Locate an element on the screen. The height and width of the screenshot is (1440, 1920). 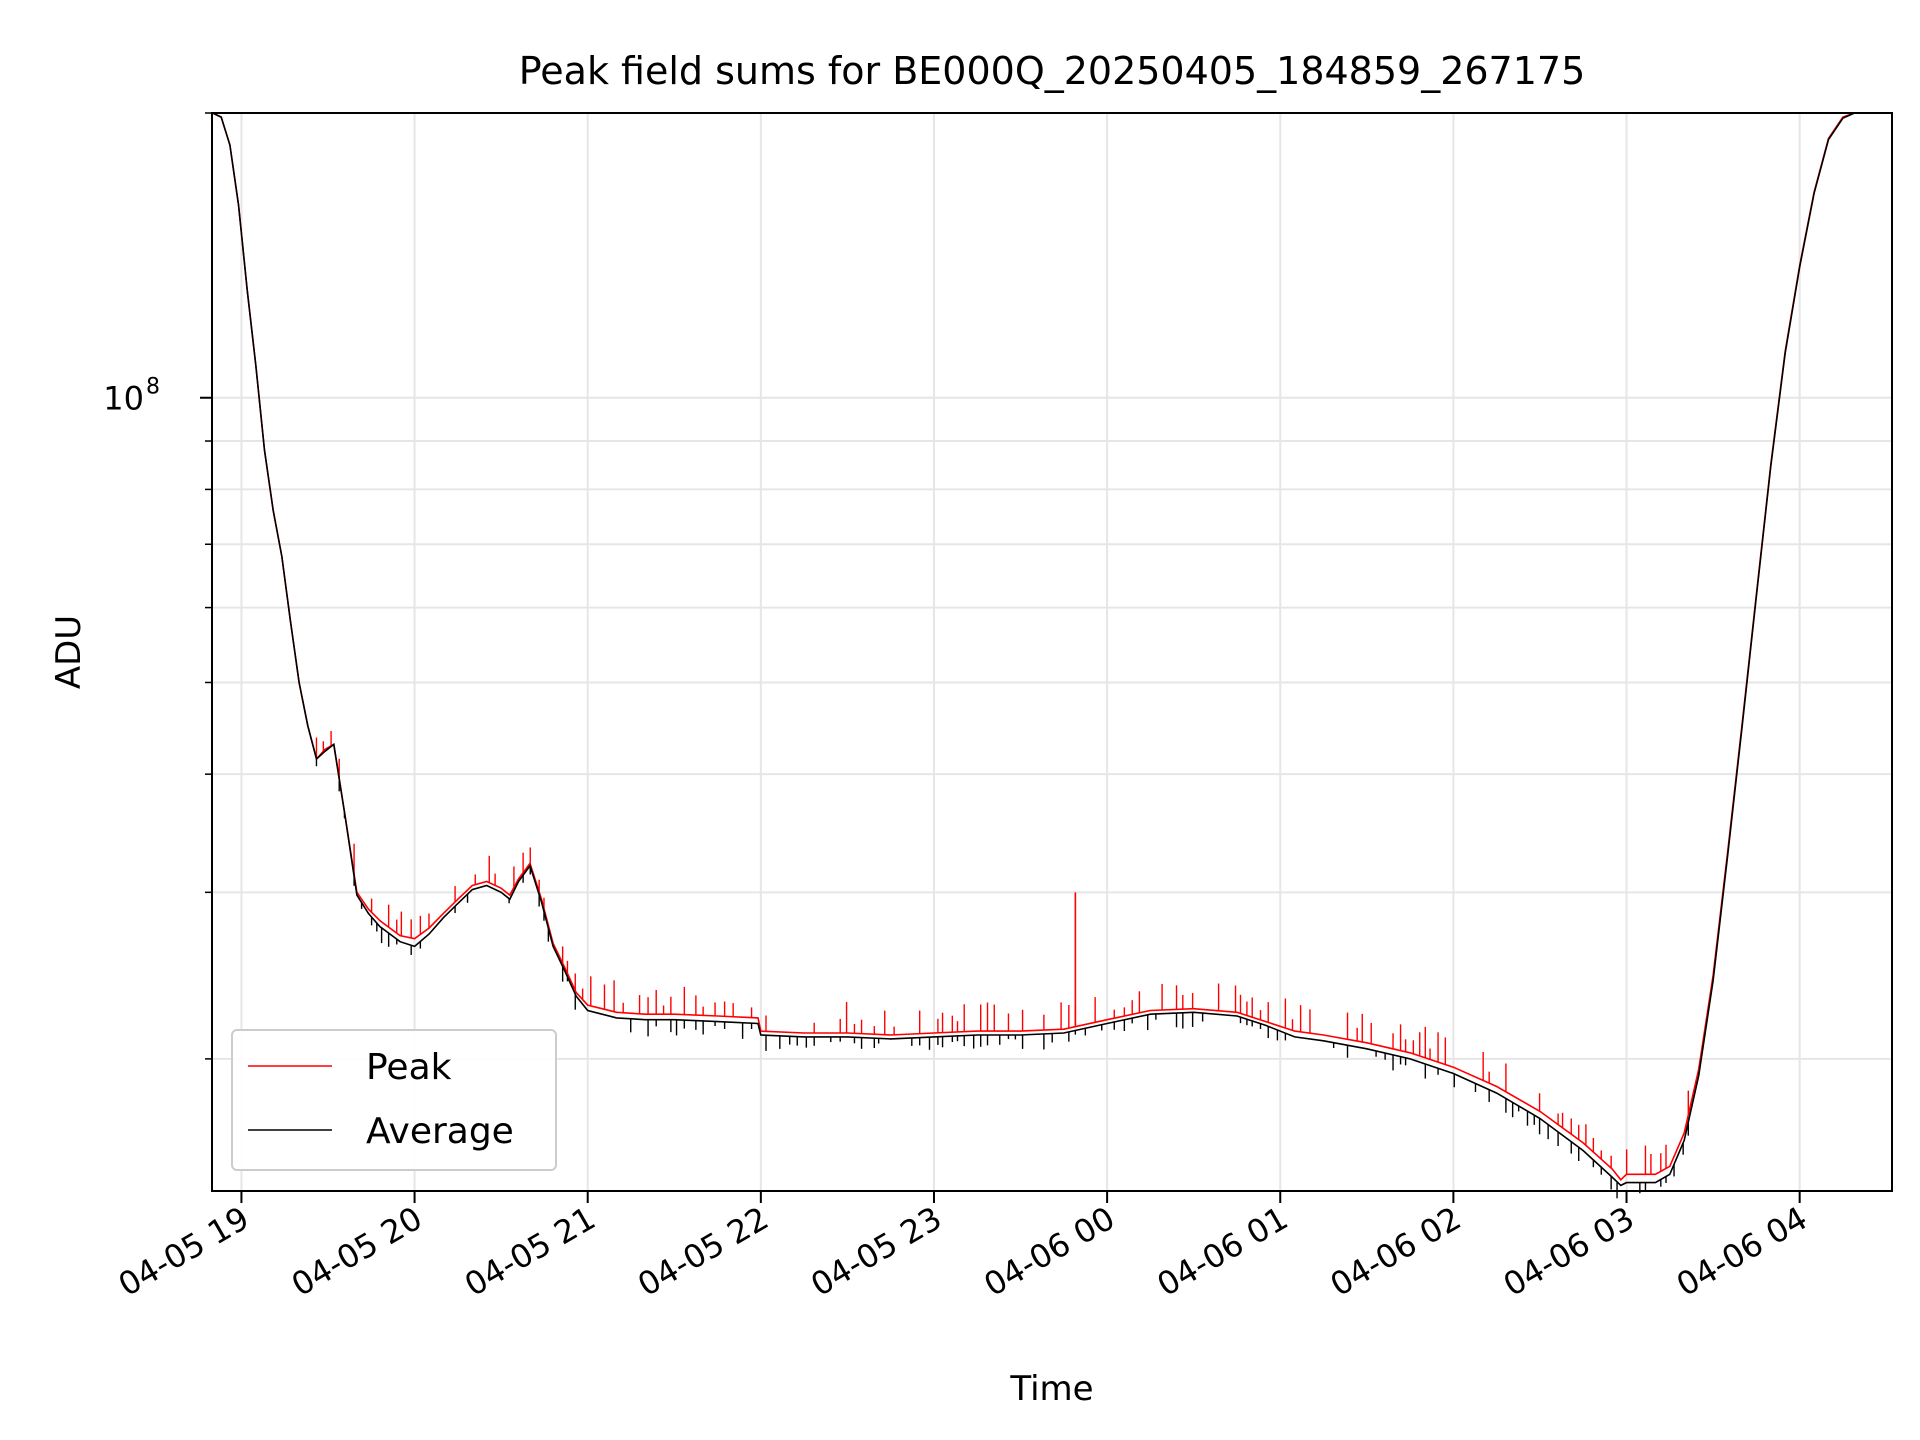
y-tick-label-exp-0: 8 is located at coordinates (153, 387).